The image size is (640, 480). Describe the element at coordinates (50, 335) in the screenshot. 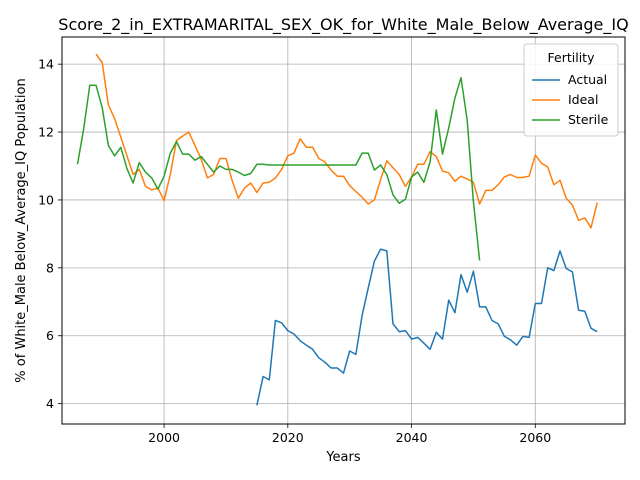

I see `y-tick-label: 6` at that location.